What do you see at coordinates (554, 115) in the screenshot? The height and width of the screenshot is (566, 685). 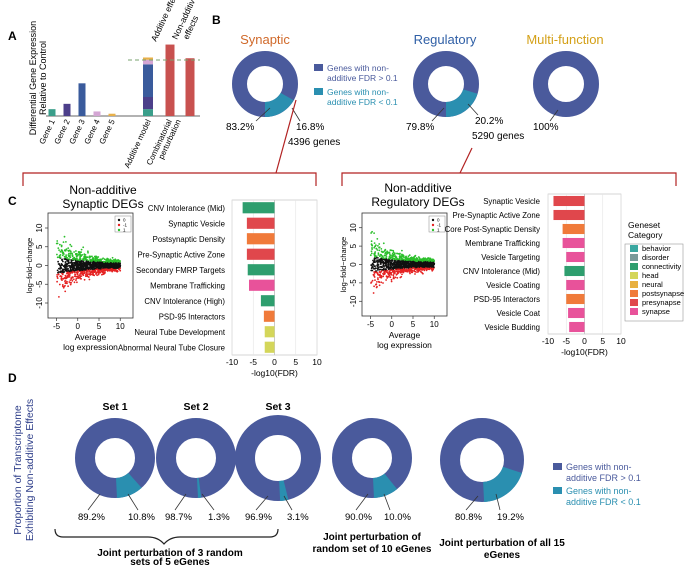 I see `leader-multifunction` at bounding box center [554, 115].